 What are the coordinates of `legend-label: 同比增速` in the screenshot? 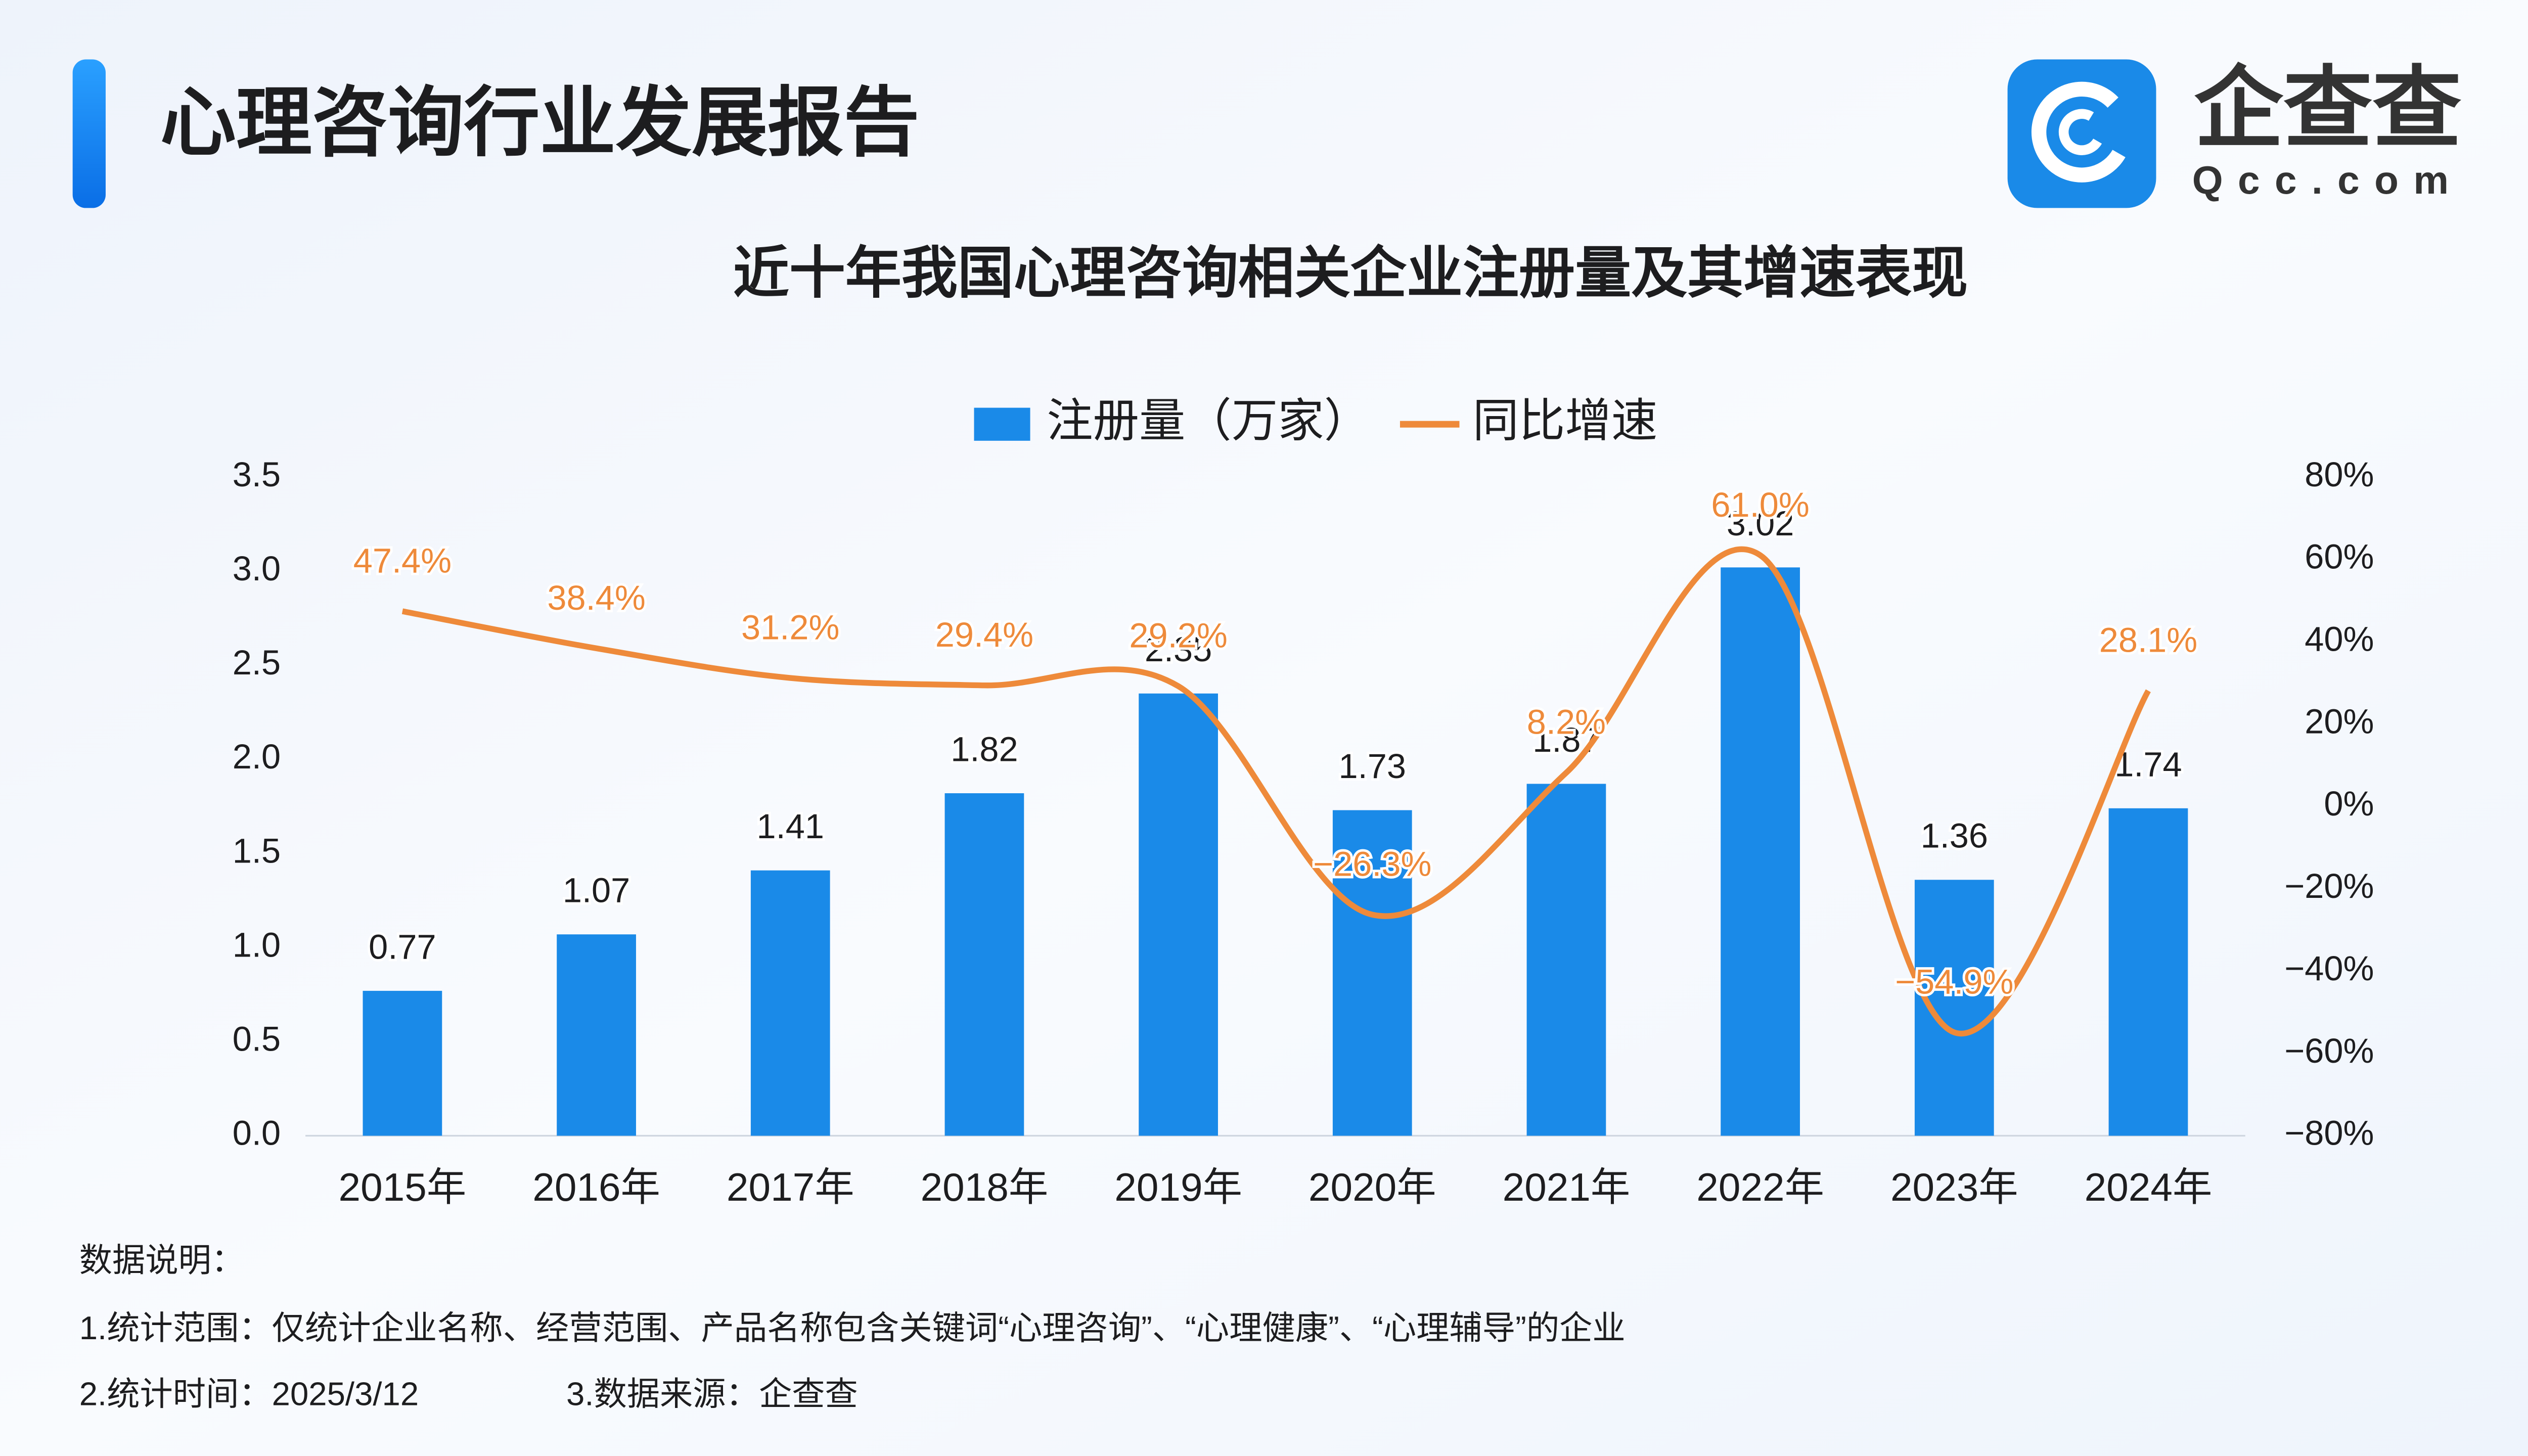 It's located at (1566, 420).